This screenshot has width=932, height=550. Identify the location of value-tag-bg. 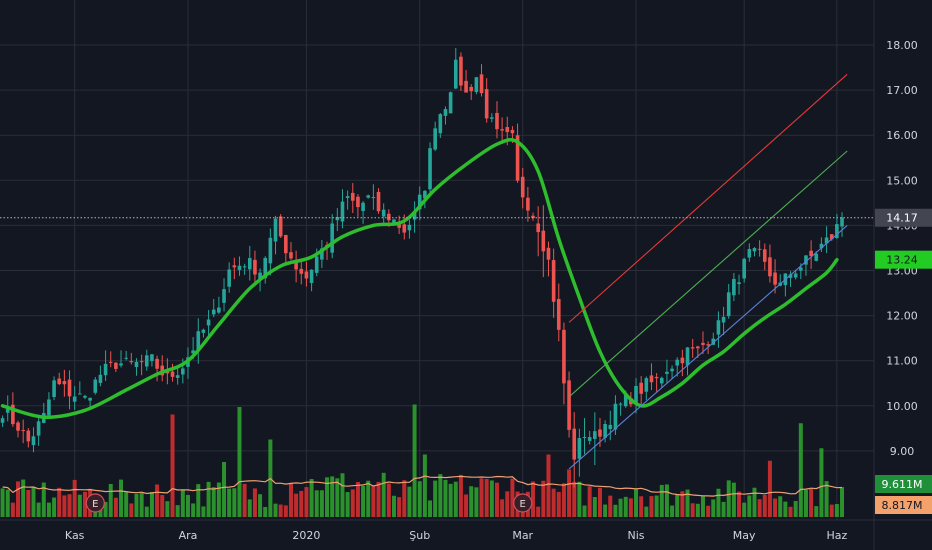
(903, 505).